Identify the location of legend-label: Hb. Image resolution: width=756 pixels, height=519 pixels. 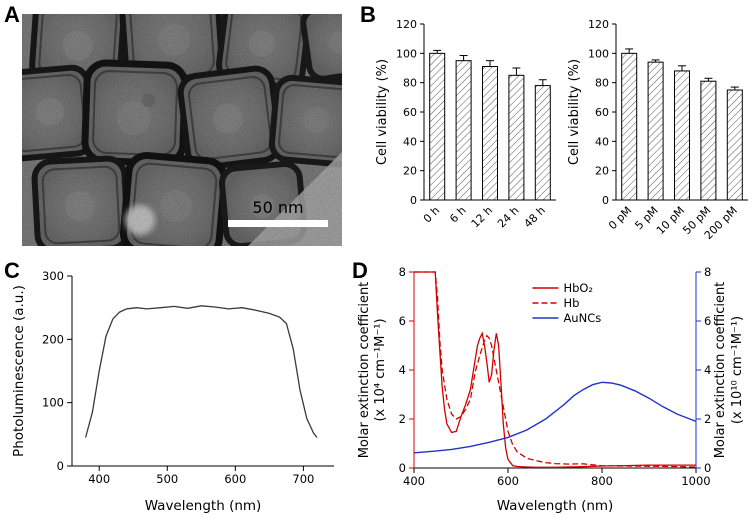
(571, 303).